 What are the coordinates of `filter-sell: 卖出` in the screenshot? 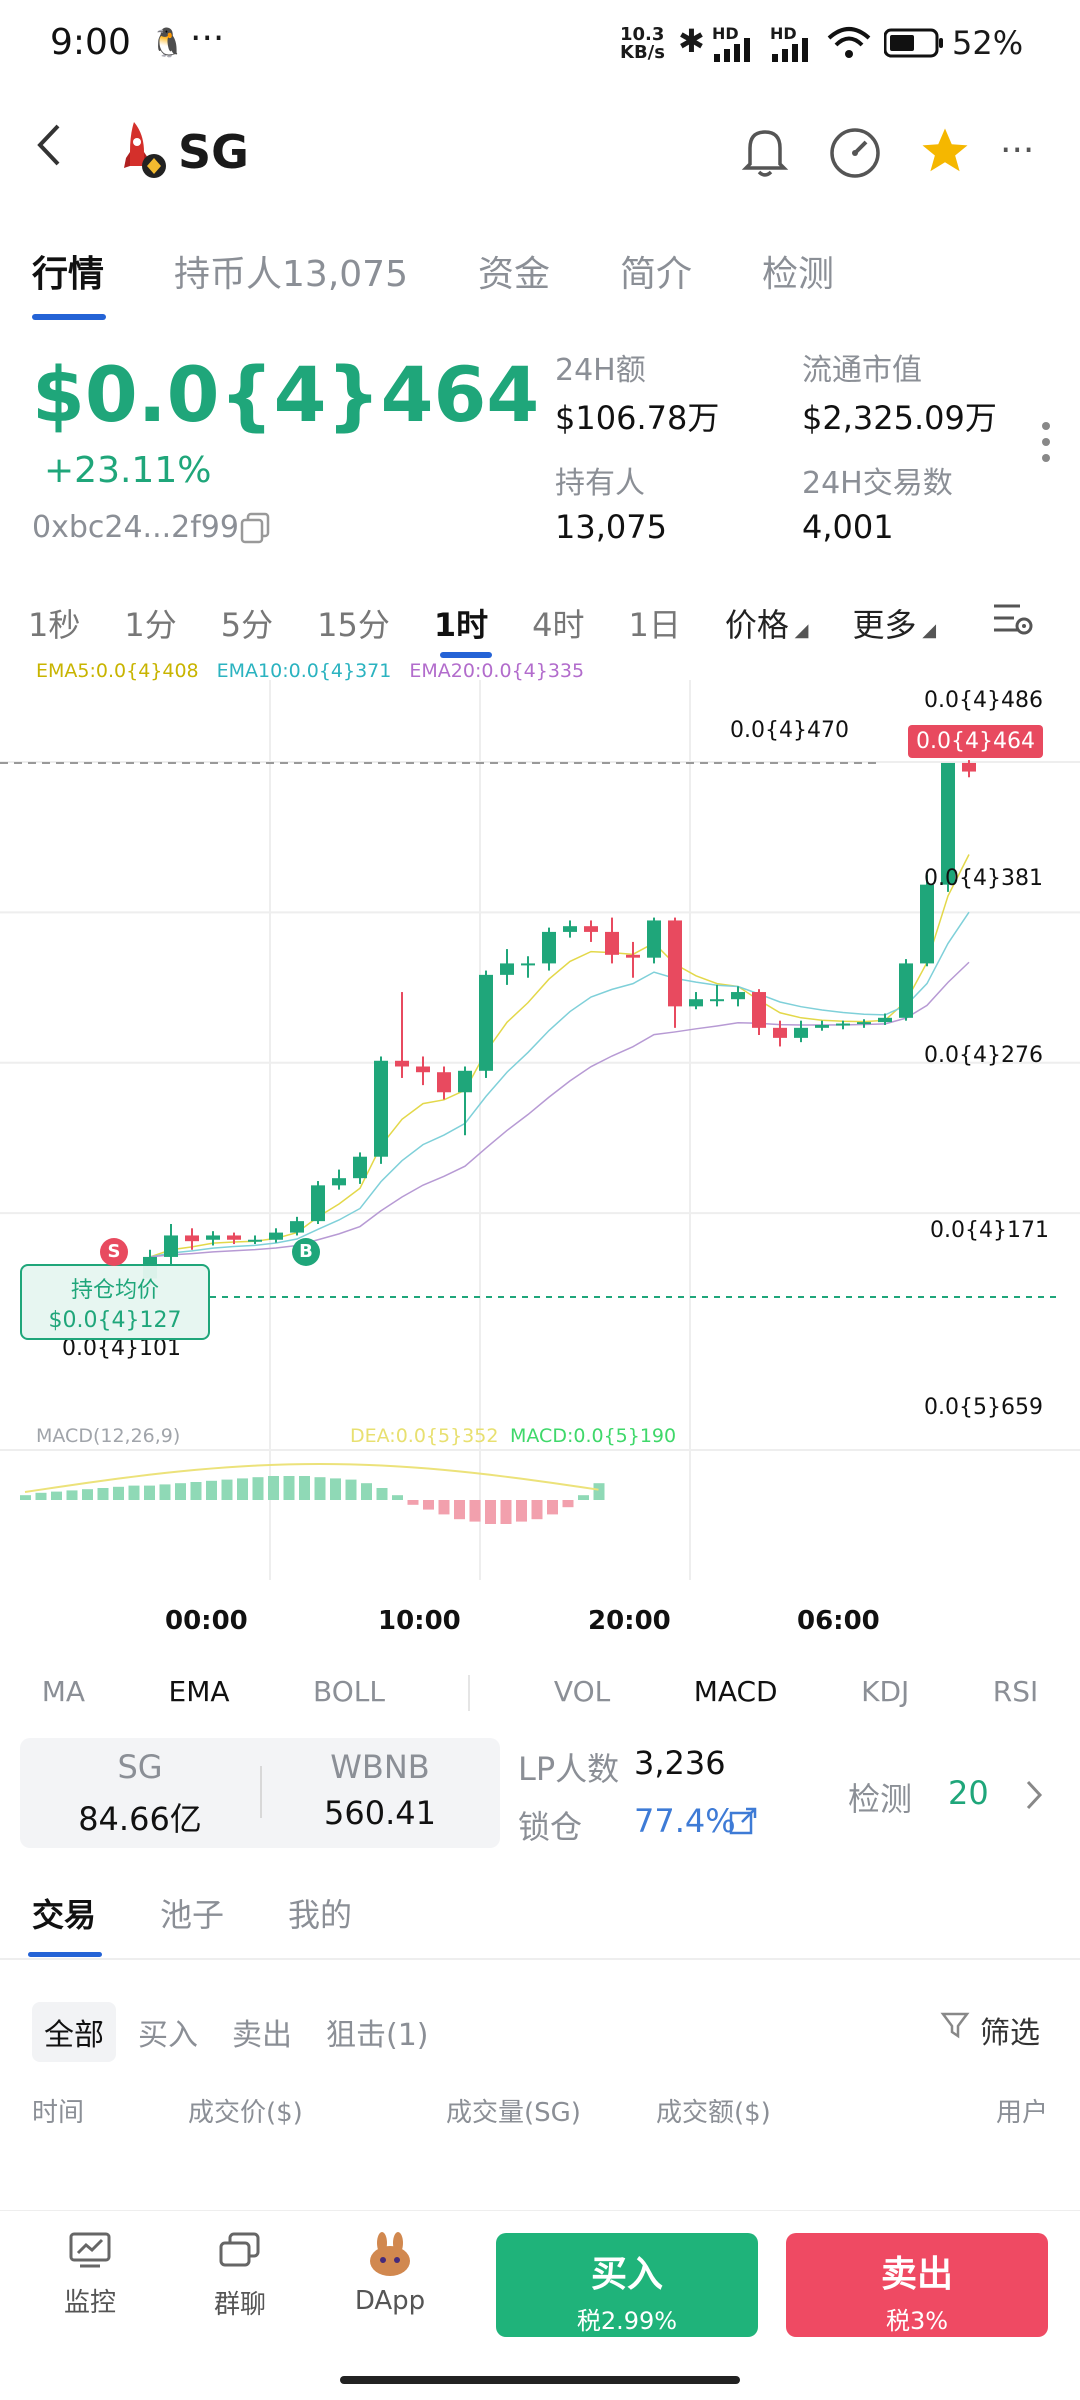 It's located at (262, 2035).